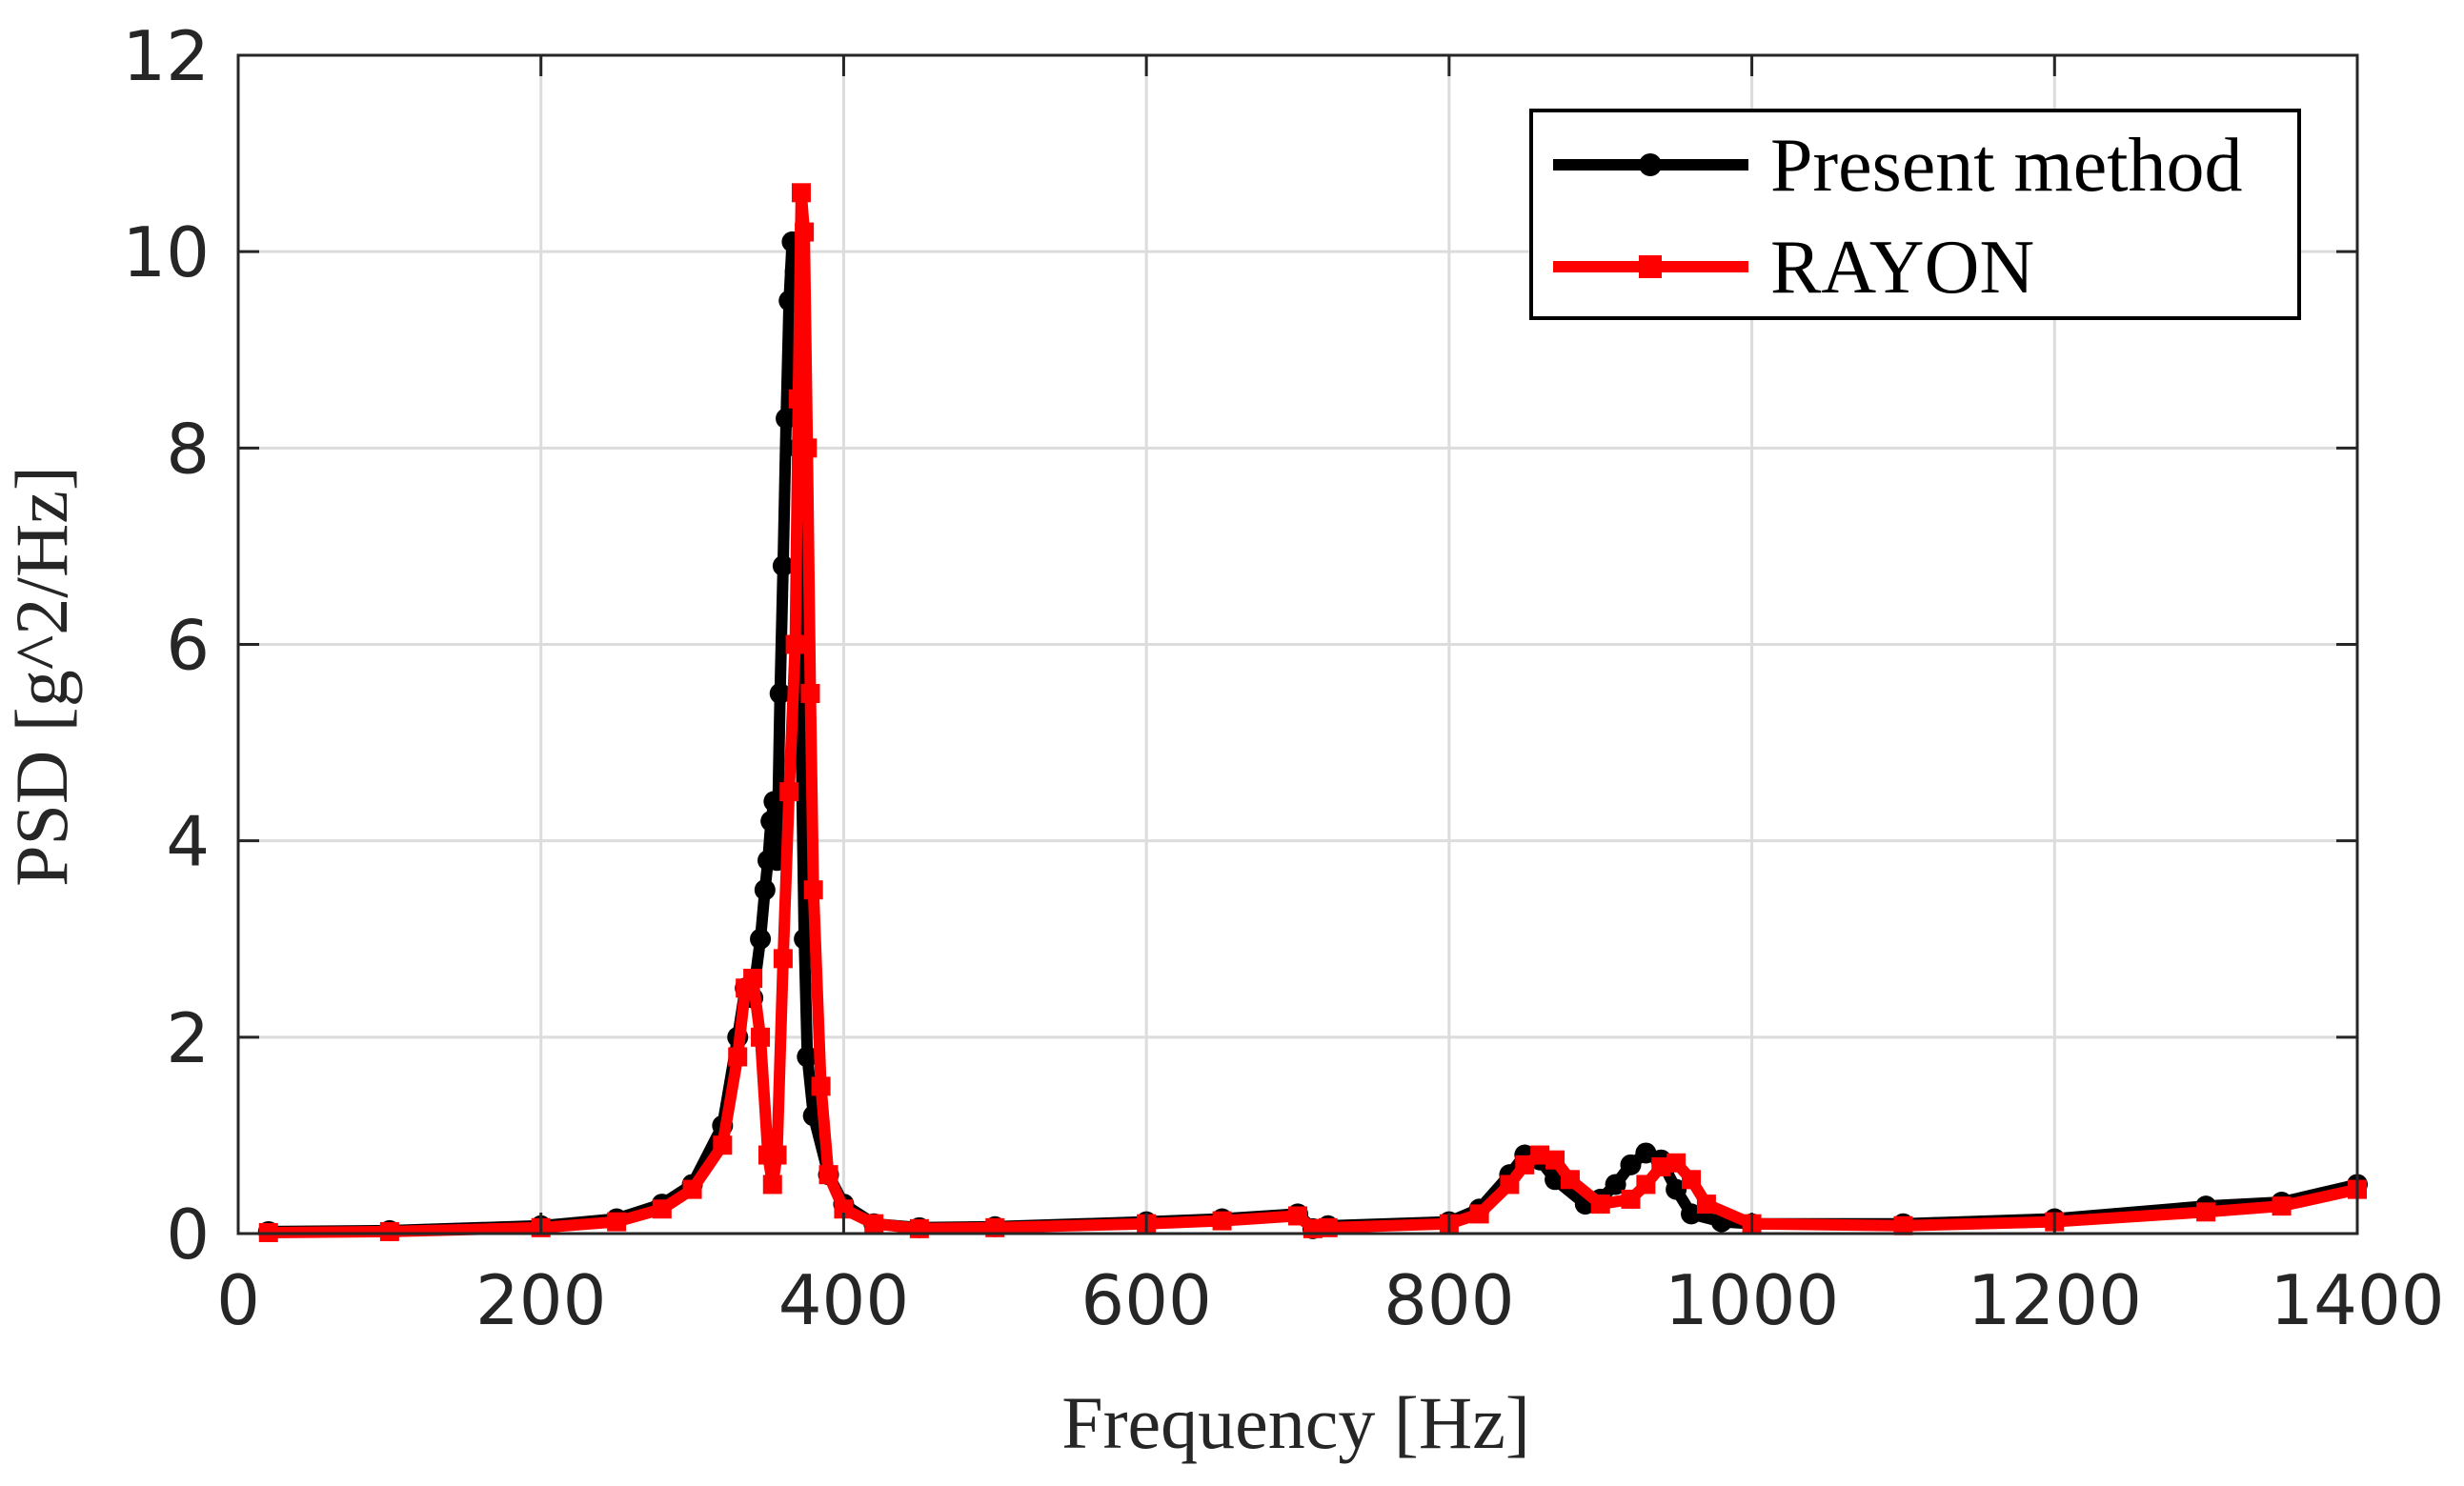  I want to click on x-tick-label: 400, so click(844, 1300).